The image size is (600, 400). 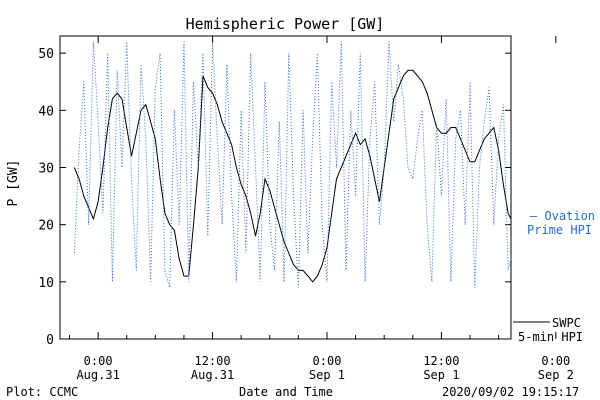 I want to click on y-tick-label: 20, so click(x=46, y=226).